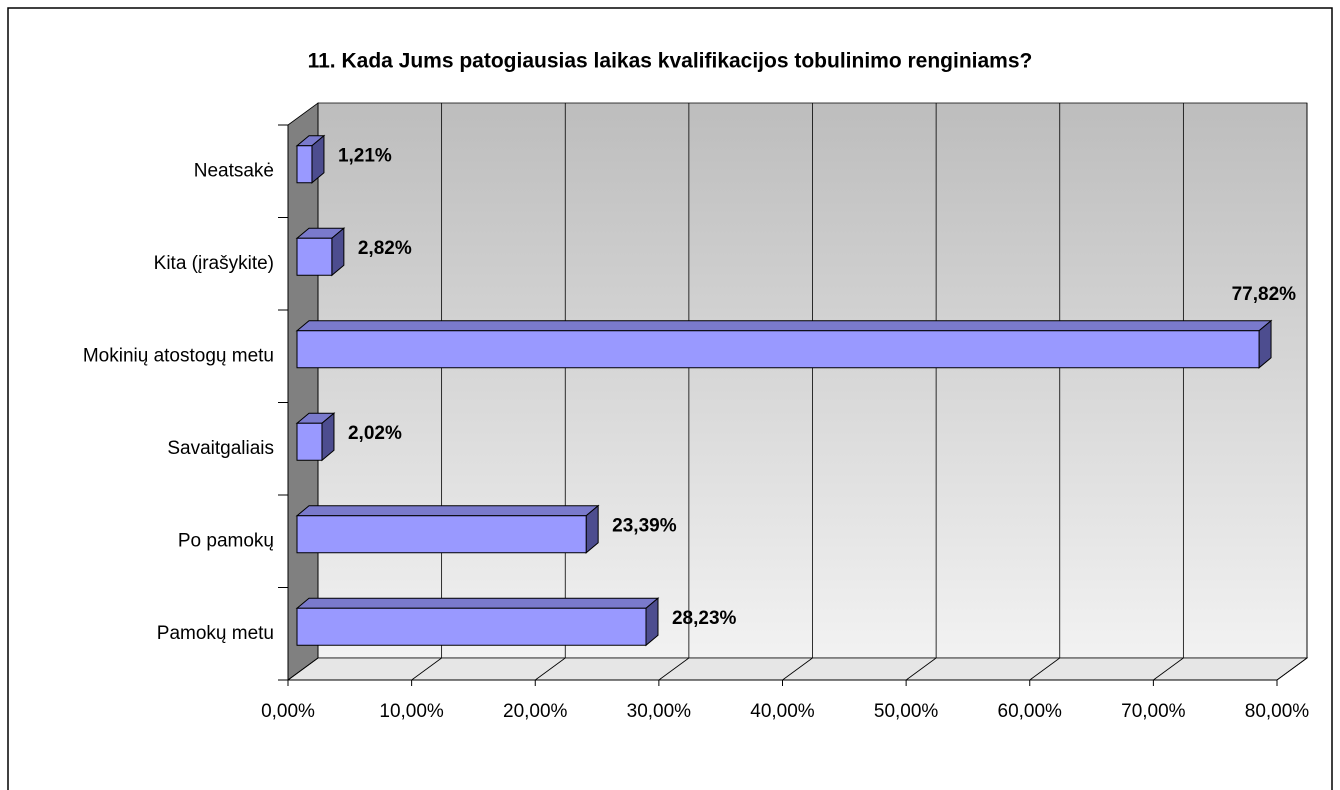 The width and height of the screenshot is (1340, 790). I want to click on x-tick-label: 70,00%, so click(1153, 711).